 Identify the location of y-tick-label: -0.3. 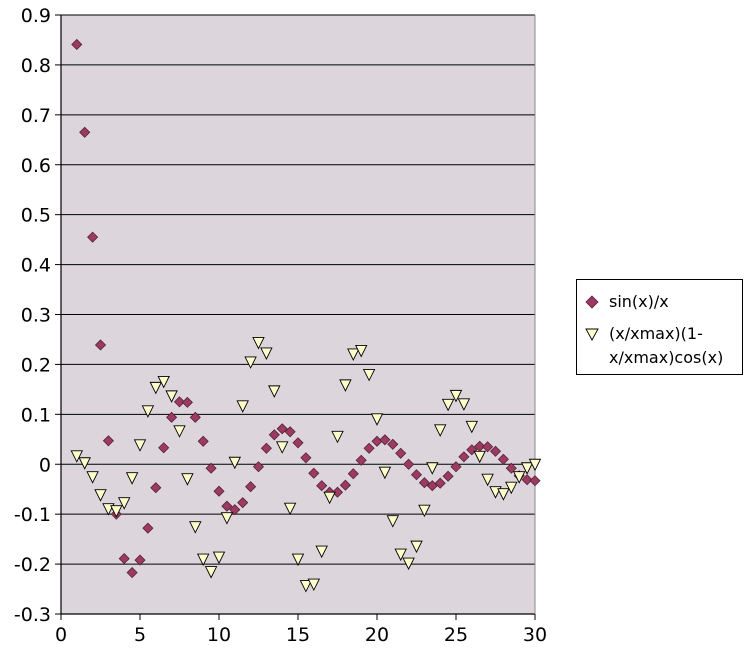
(32, 615).